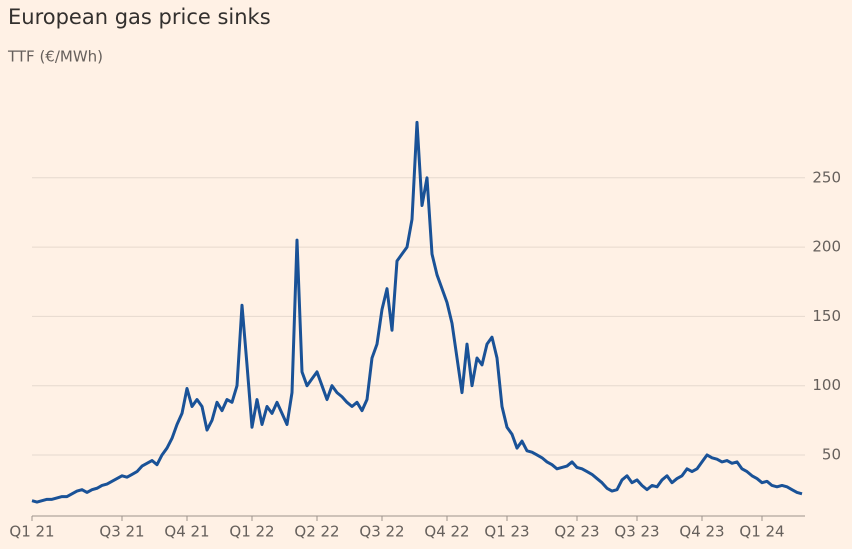 Image resolution: width=852 pixels, height=549 pixels. I want to click on x-tick-label: Q4 23, so click(701, 532).